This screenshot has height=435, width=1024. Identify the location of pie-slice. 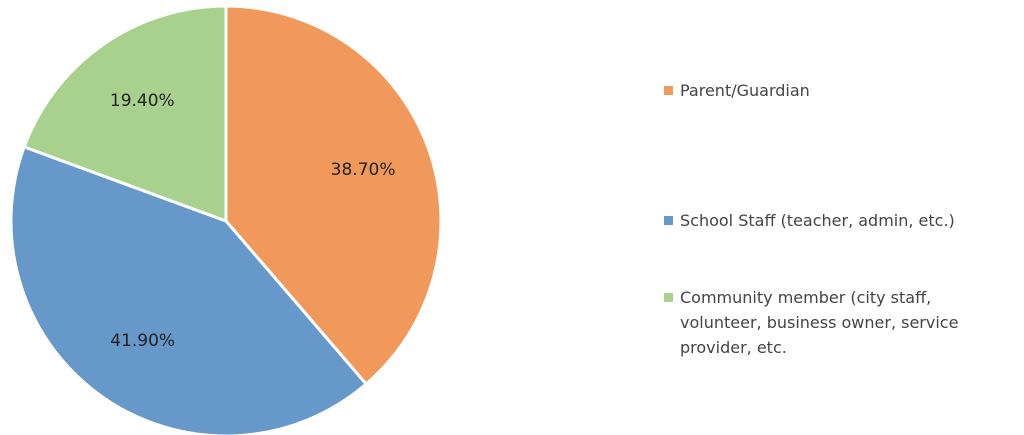
(125, 114).